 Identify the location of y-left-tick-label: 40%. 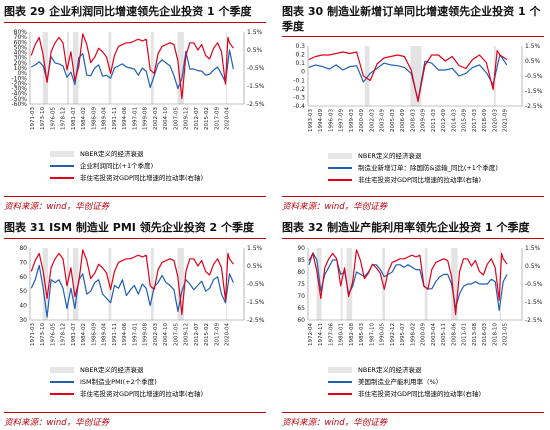
(21, 53).